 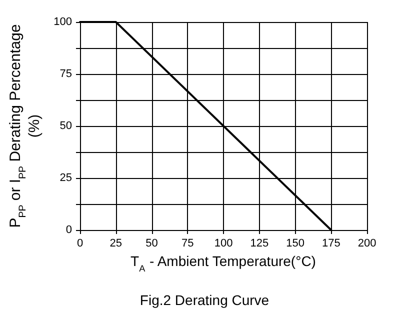 I want to click on x-tick-label: 150, so click(x=295, y=244).